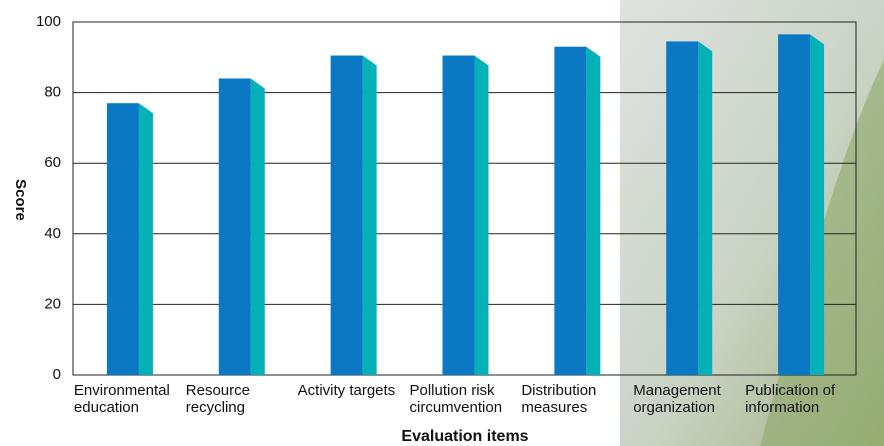 The height and width of the screenshot is (446, 884). Describe the element at coordinates (677, 399) in the screenshot. I see `x-tick-label: Management organization` at that location.